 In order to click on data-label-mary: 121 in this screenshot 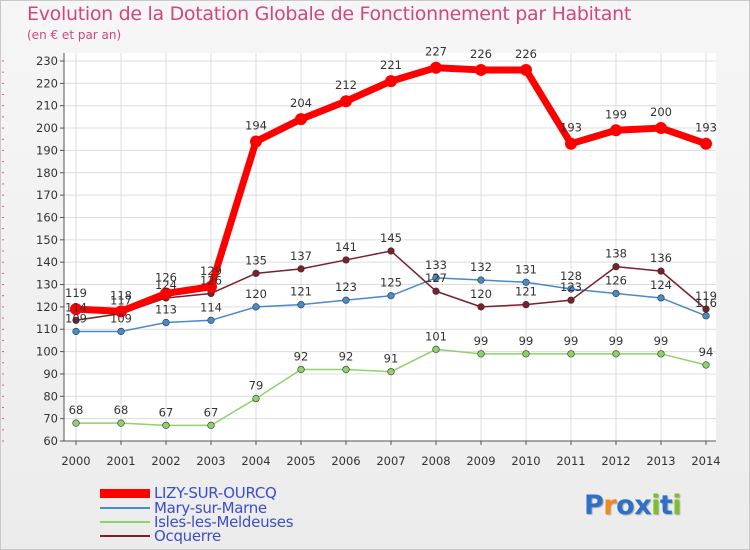, I will do `click(301, 292)`.